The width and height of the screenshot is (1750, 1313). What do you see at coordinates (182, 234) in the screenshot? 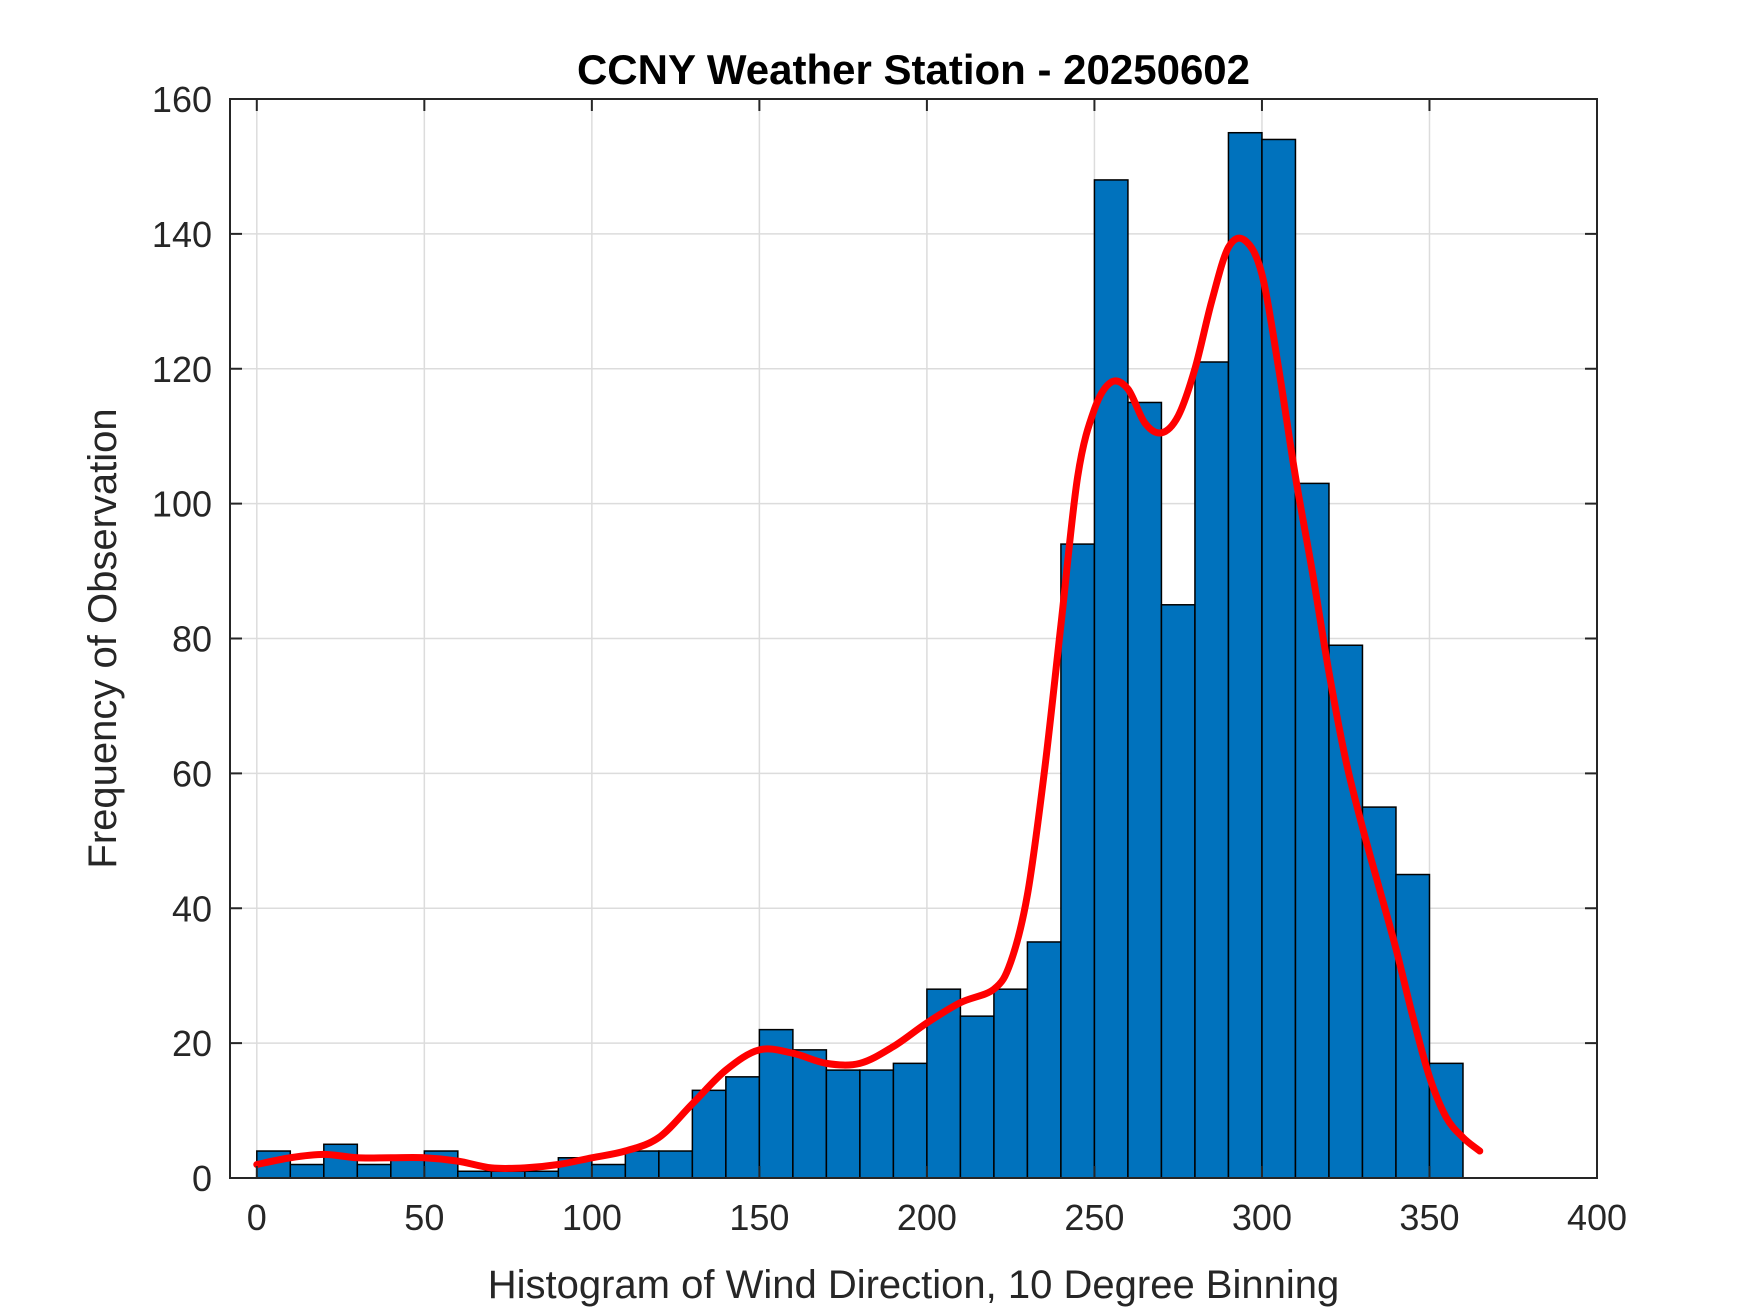
I see `y-tick-label: 140` at bounding box center [182, 234].